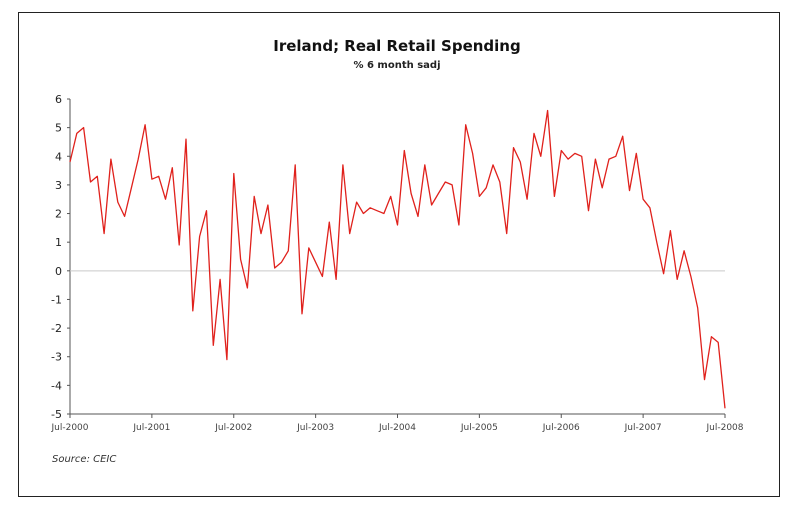  Describe the element at coordinates (58, 242) in the screenshot. I see `y-tick-label: 1` at that location.